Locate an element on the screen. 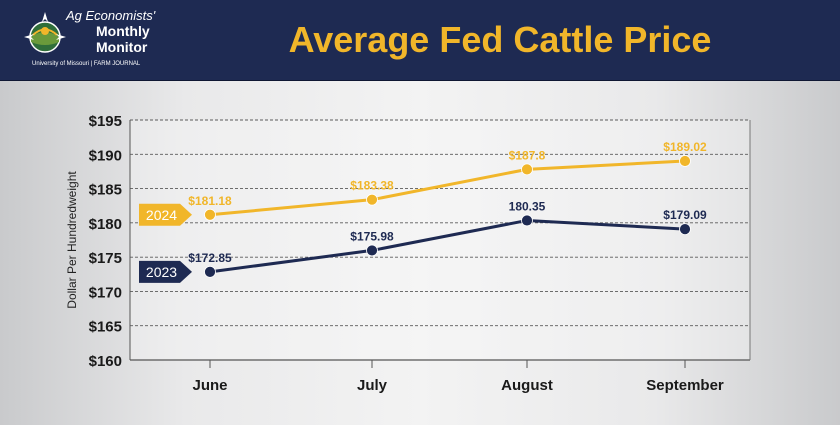 This screenshot has width=840, height=425. legend-tag-label: 2024 is located at coordinates (161, 215).